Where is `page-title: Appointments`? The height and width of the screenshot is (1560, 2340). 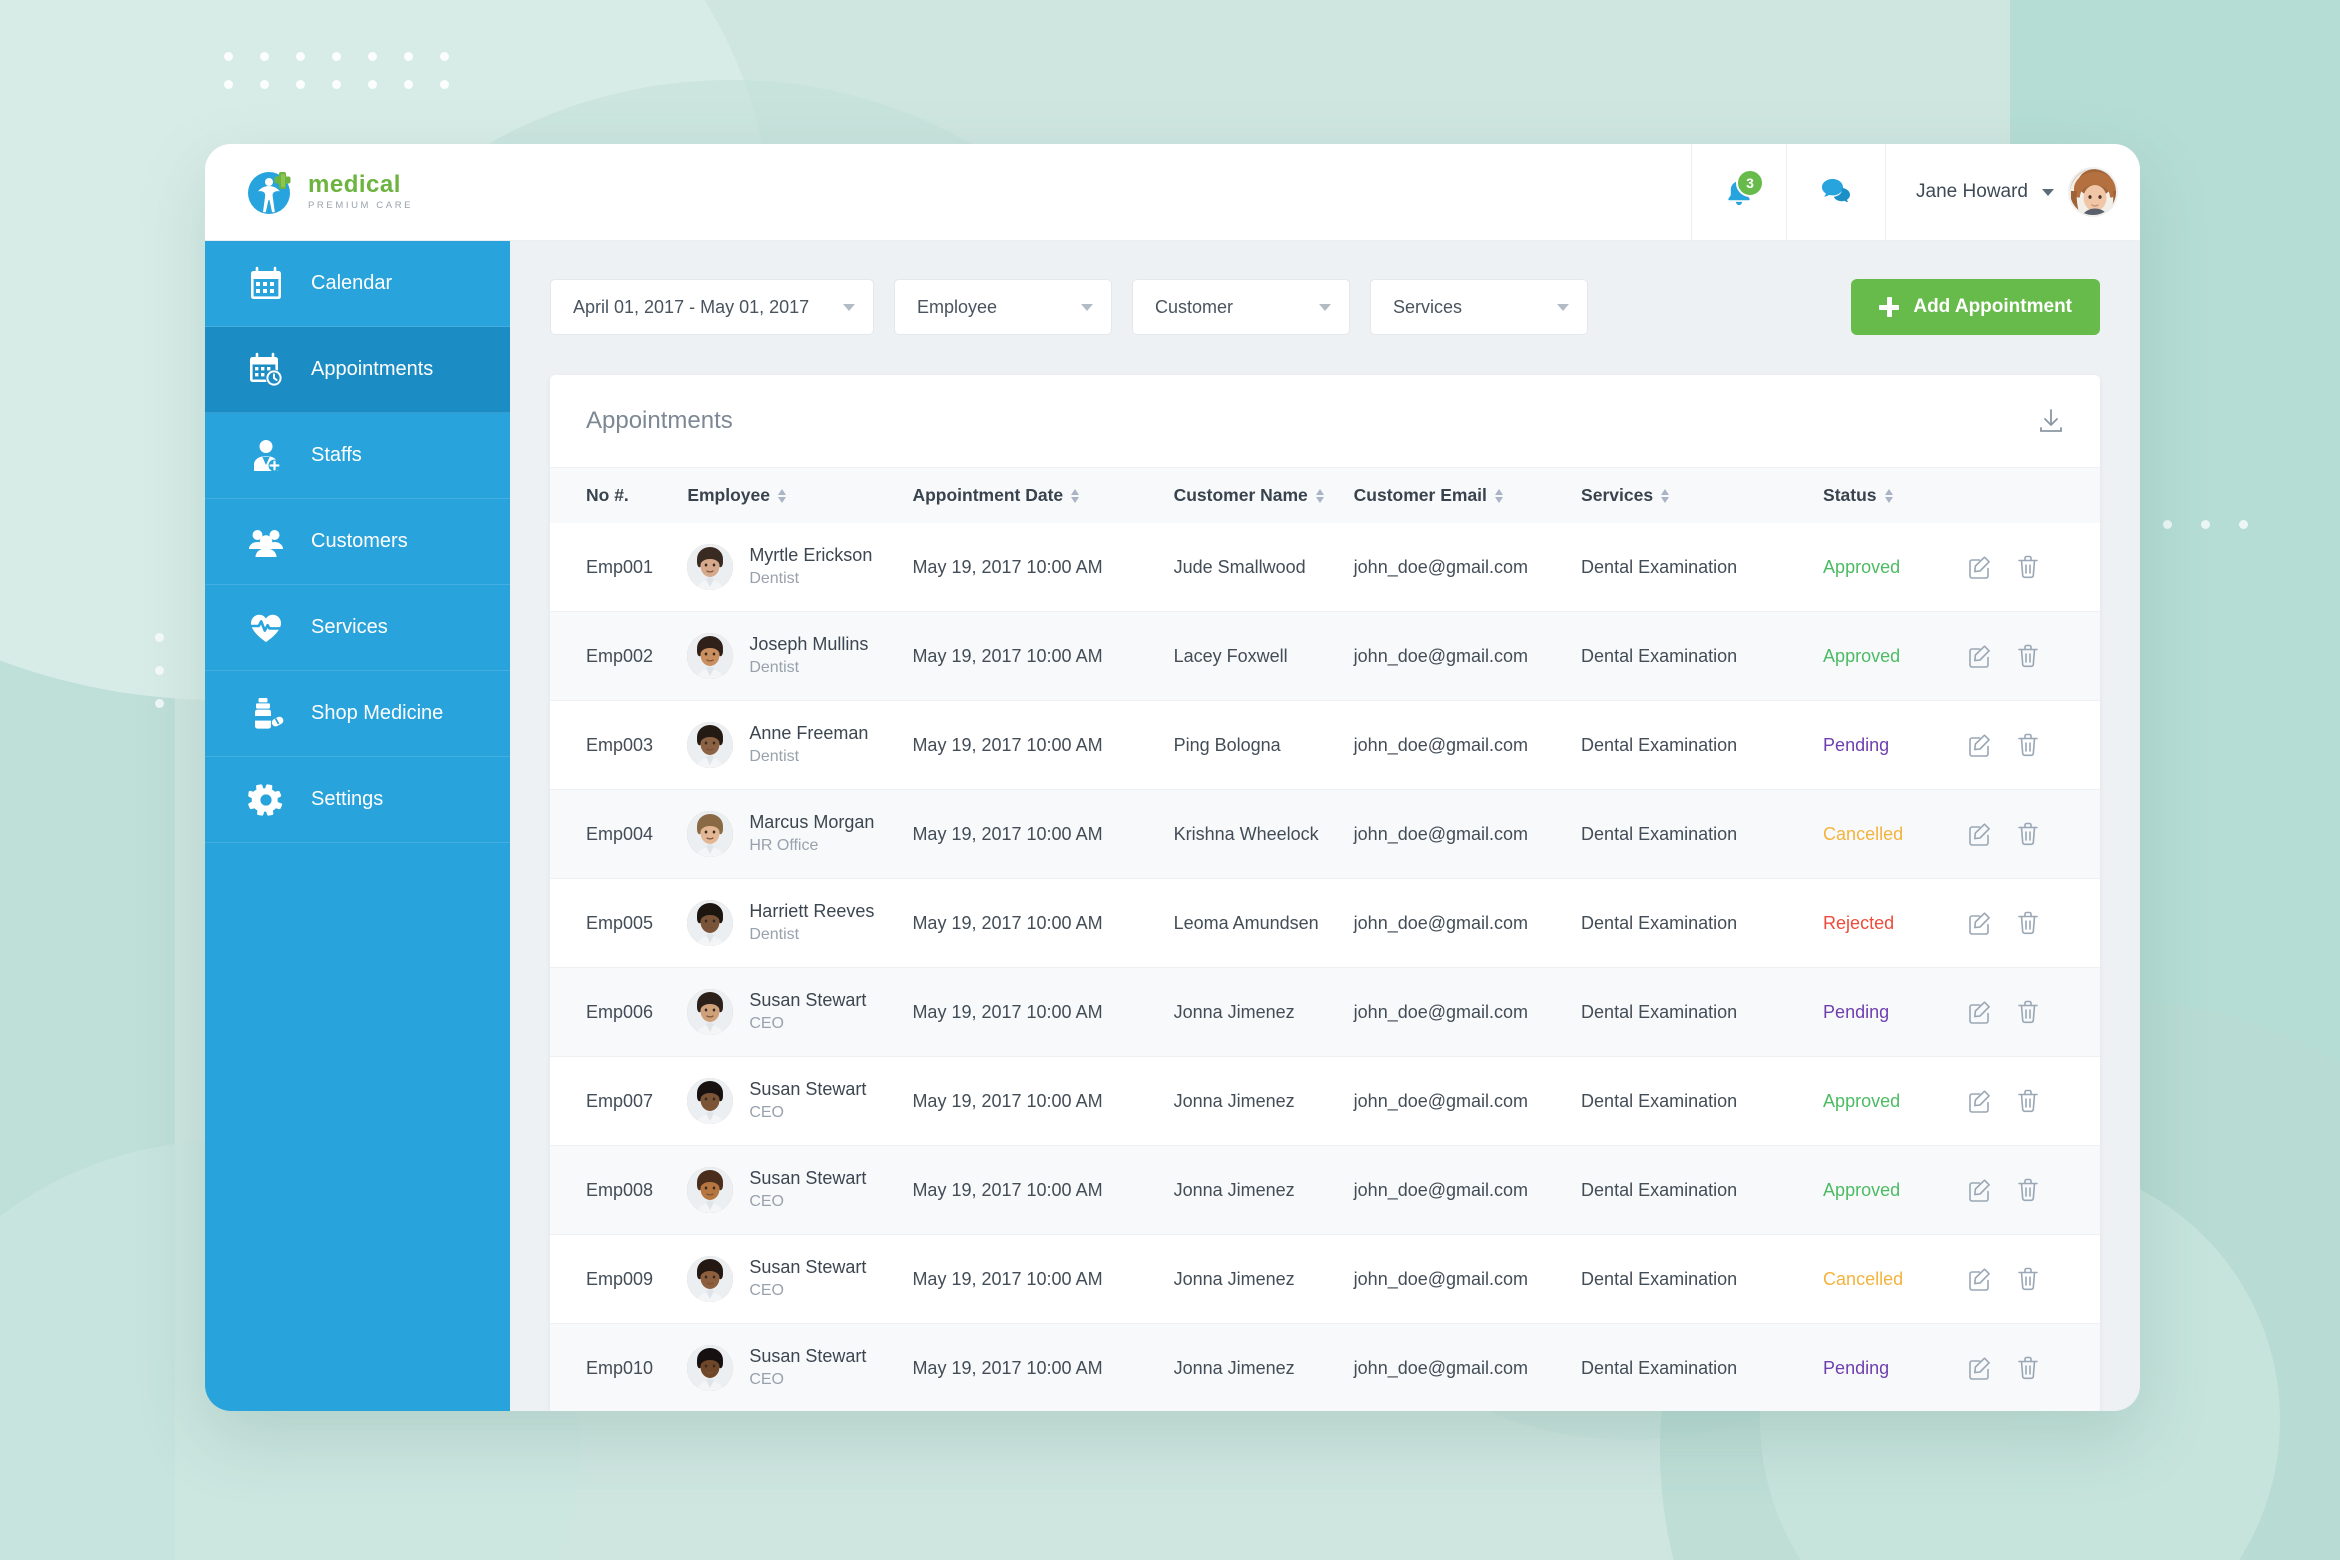 page-title: Appointments is located at coordinates (659, 420).